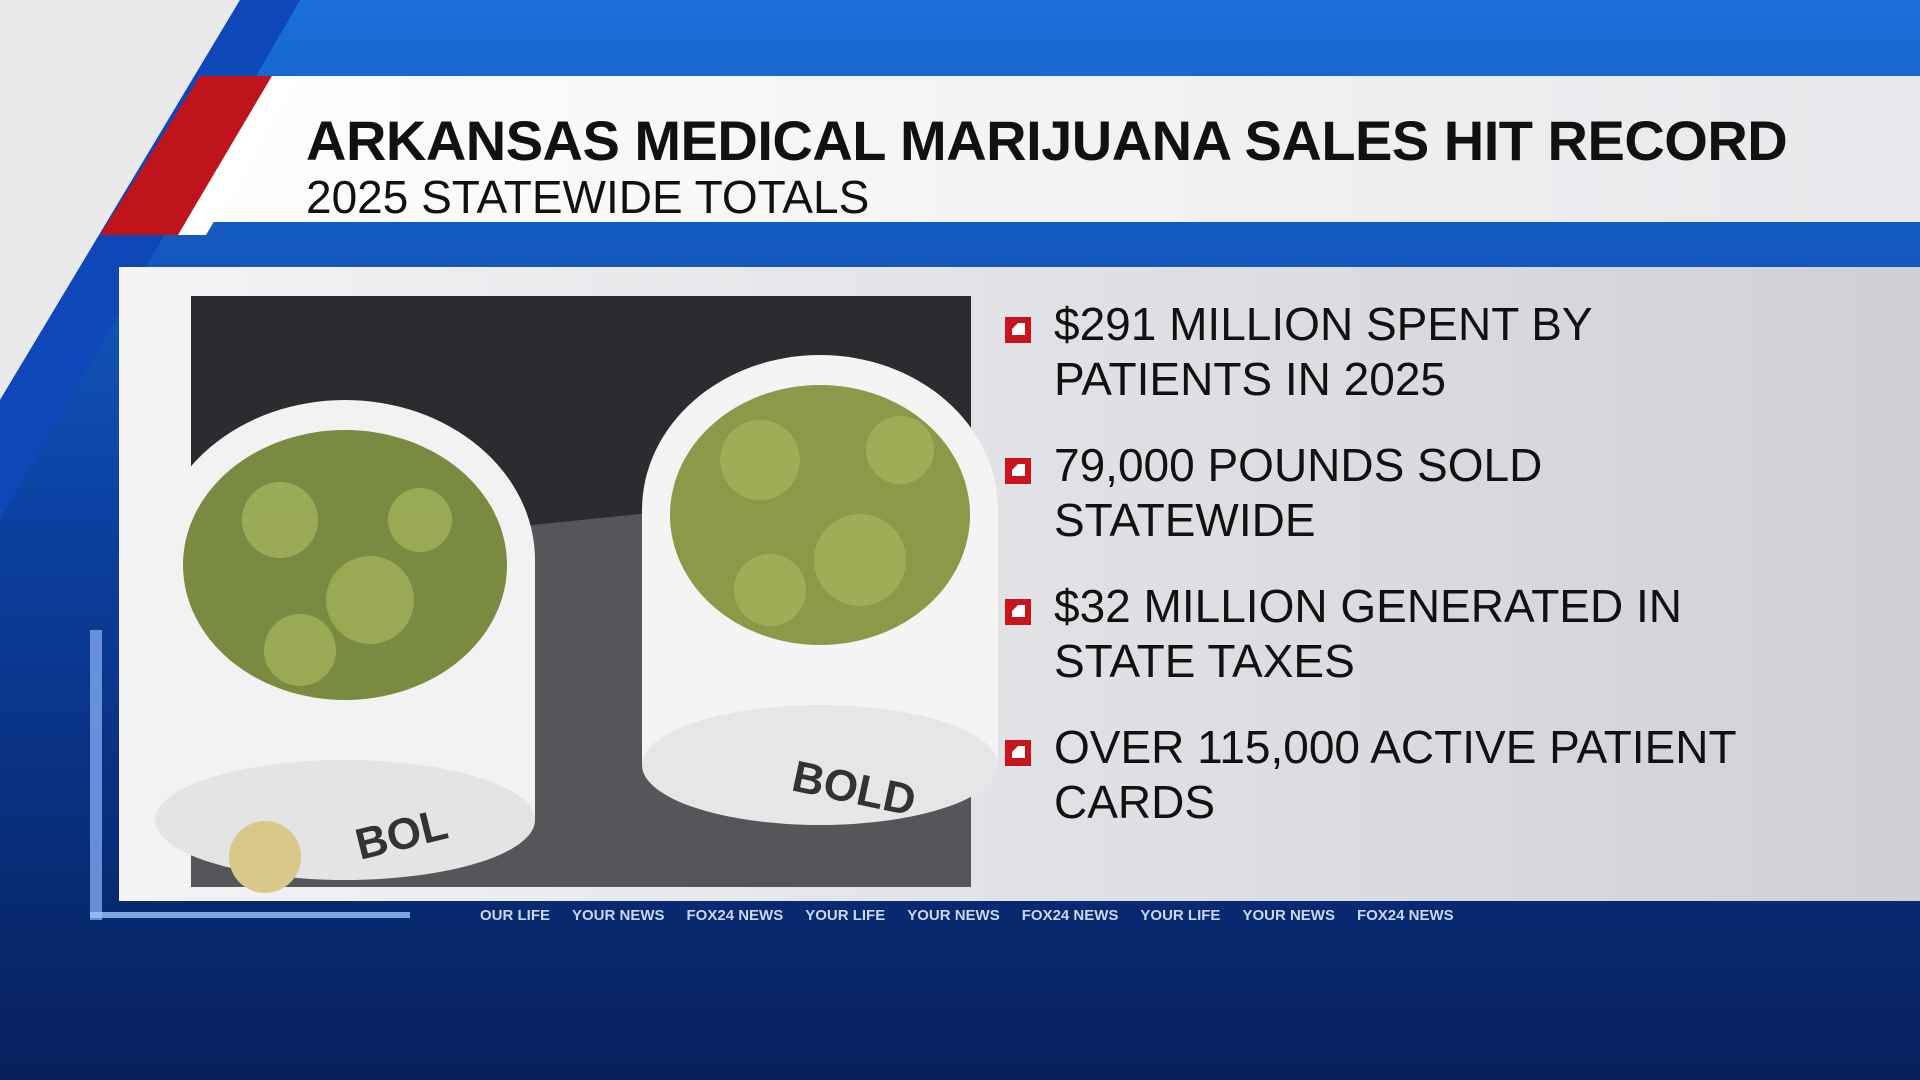 This screenshot has width=1920, height=1080. I want to click on bullet: 79,000 POUNDS SOLD STATEWIDE, so click(1445, 513).